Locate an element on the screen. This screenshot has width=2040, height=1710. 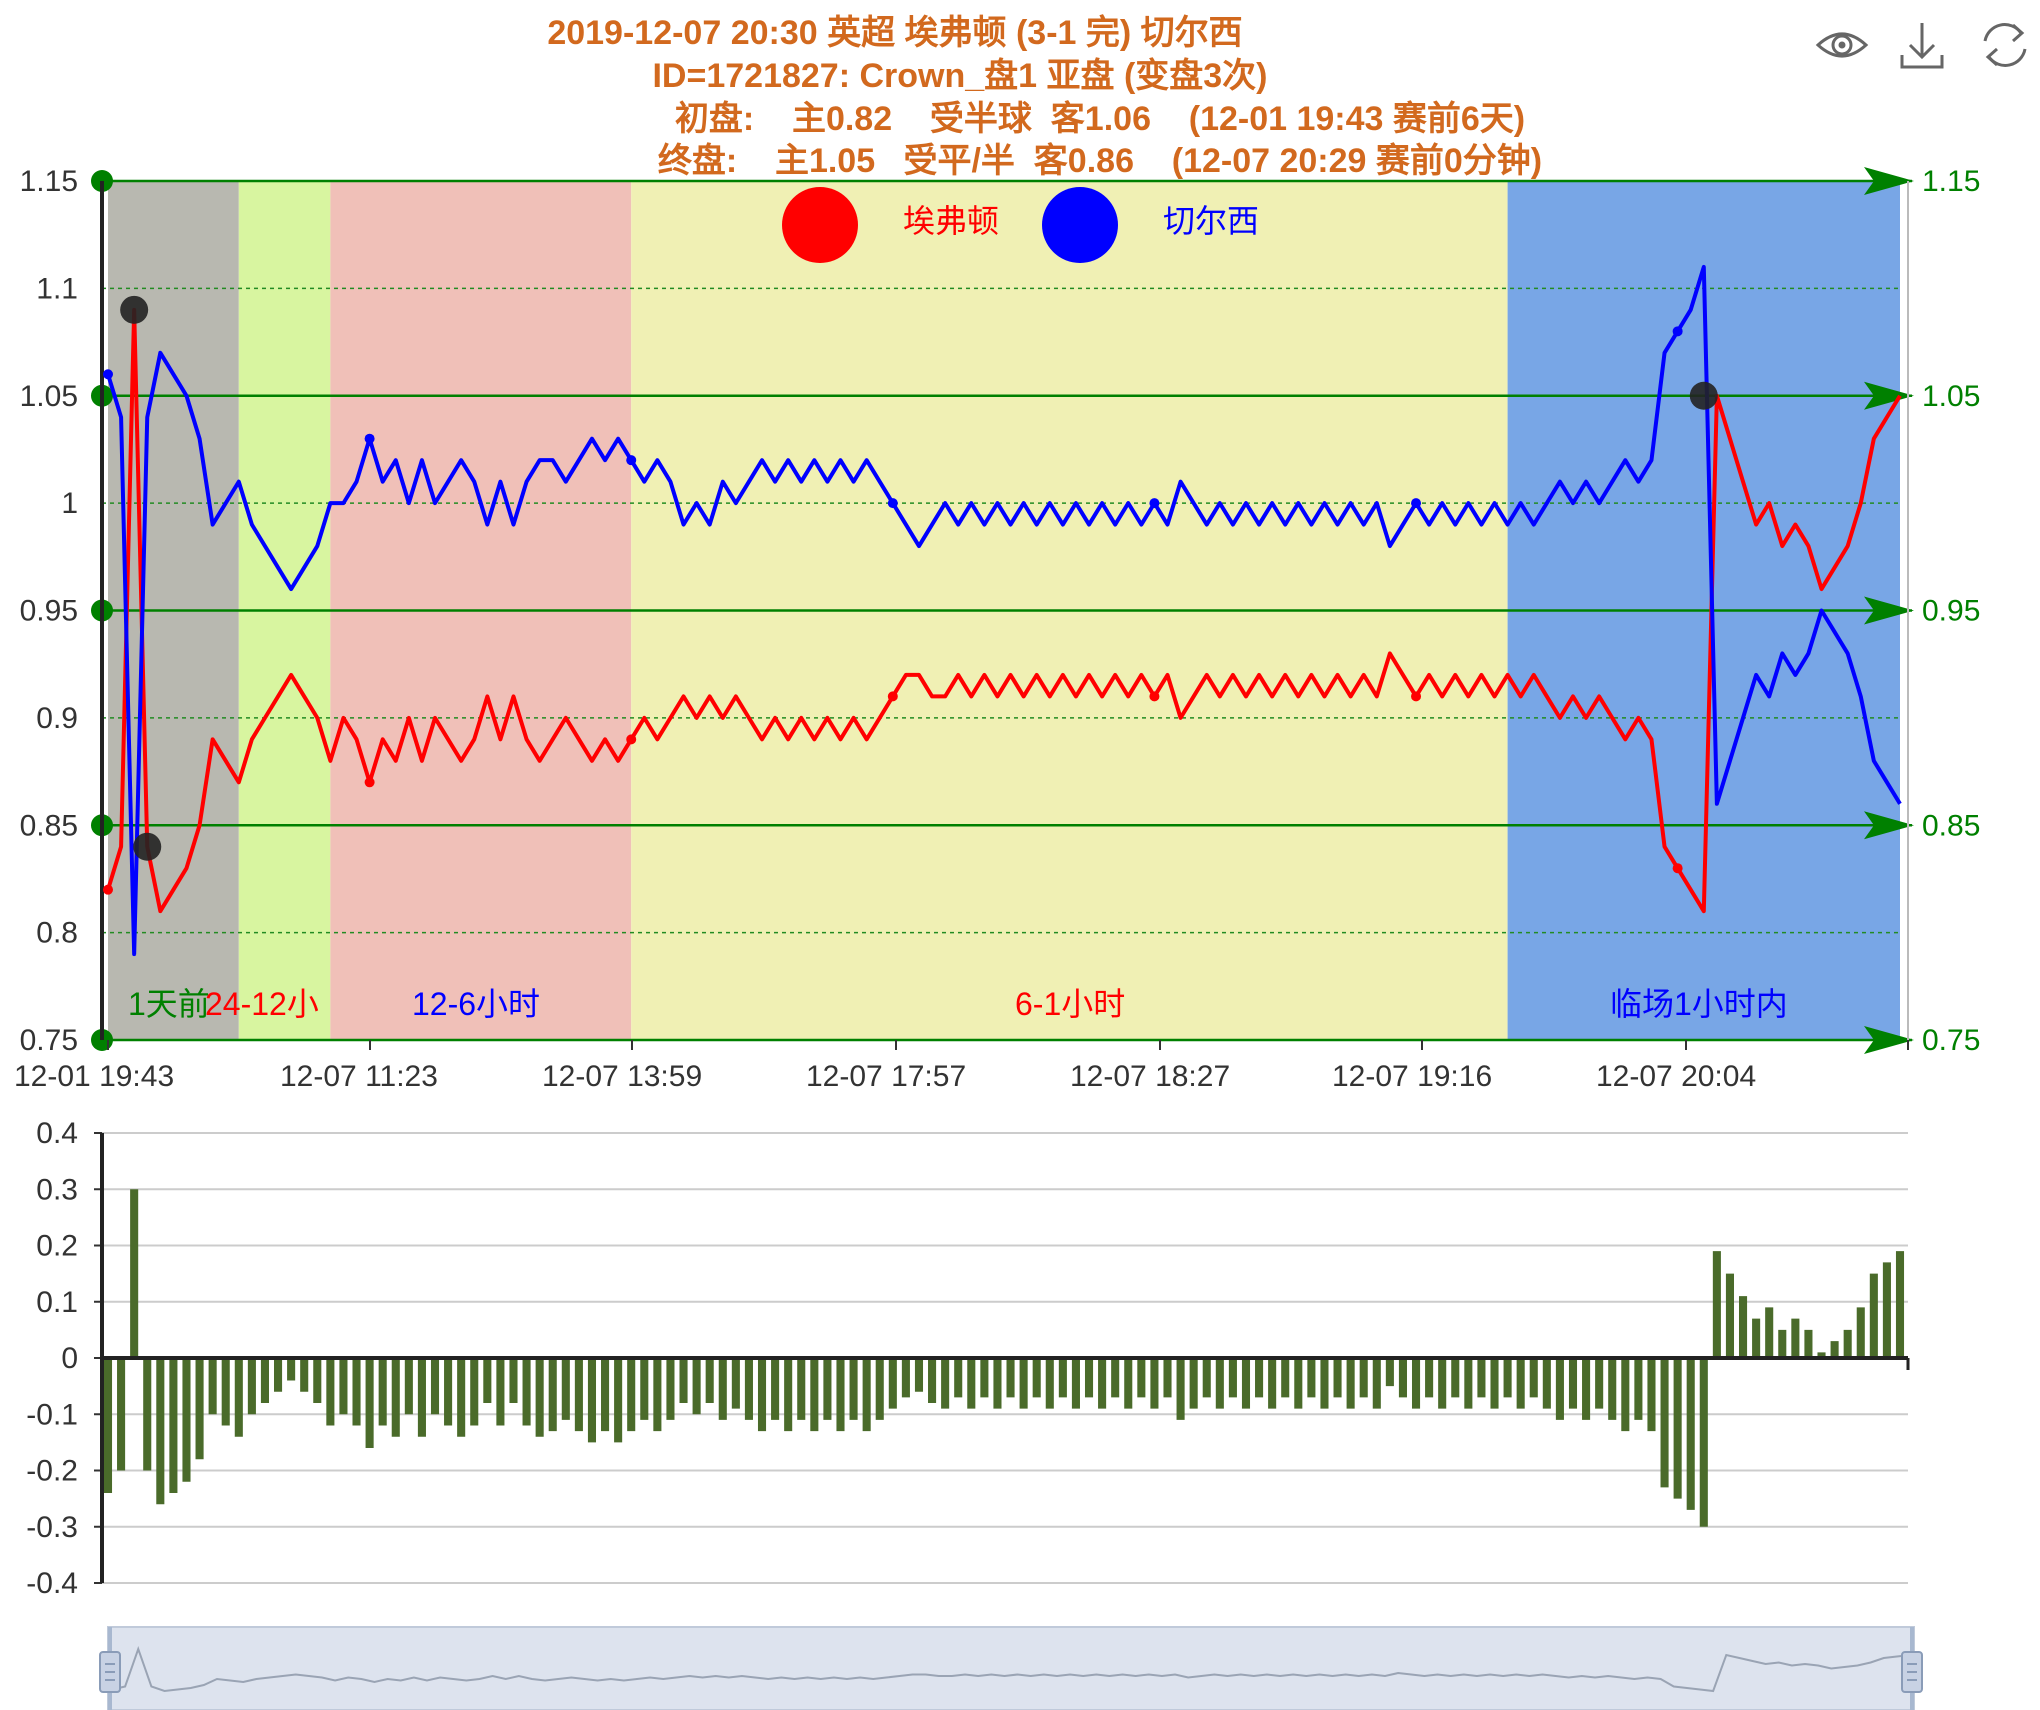
zoom-handle-right is located at coordinates (1912, 1672).